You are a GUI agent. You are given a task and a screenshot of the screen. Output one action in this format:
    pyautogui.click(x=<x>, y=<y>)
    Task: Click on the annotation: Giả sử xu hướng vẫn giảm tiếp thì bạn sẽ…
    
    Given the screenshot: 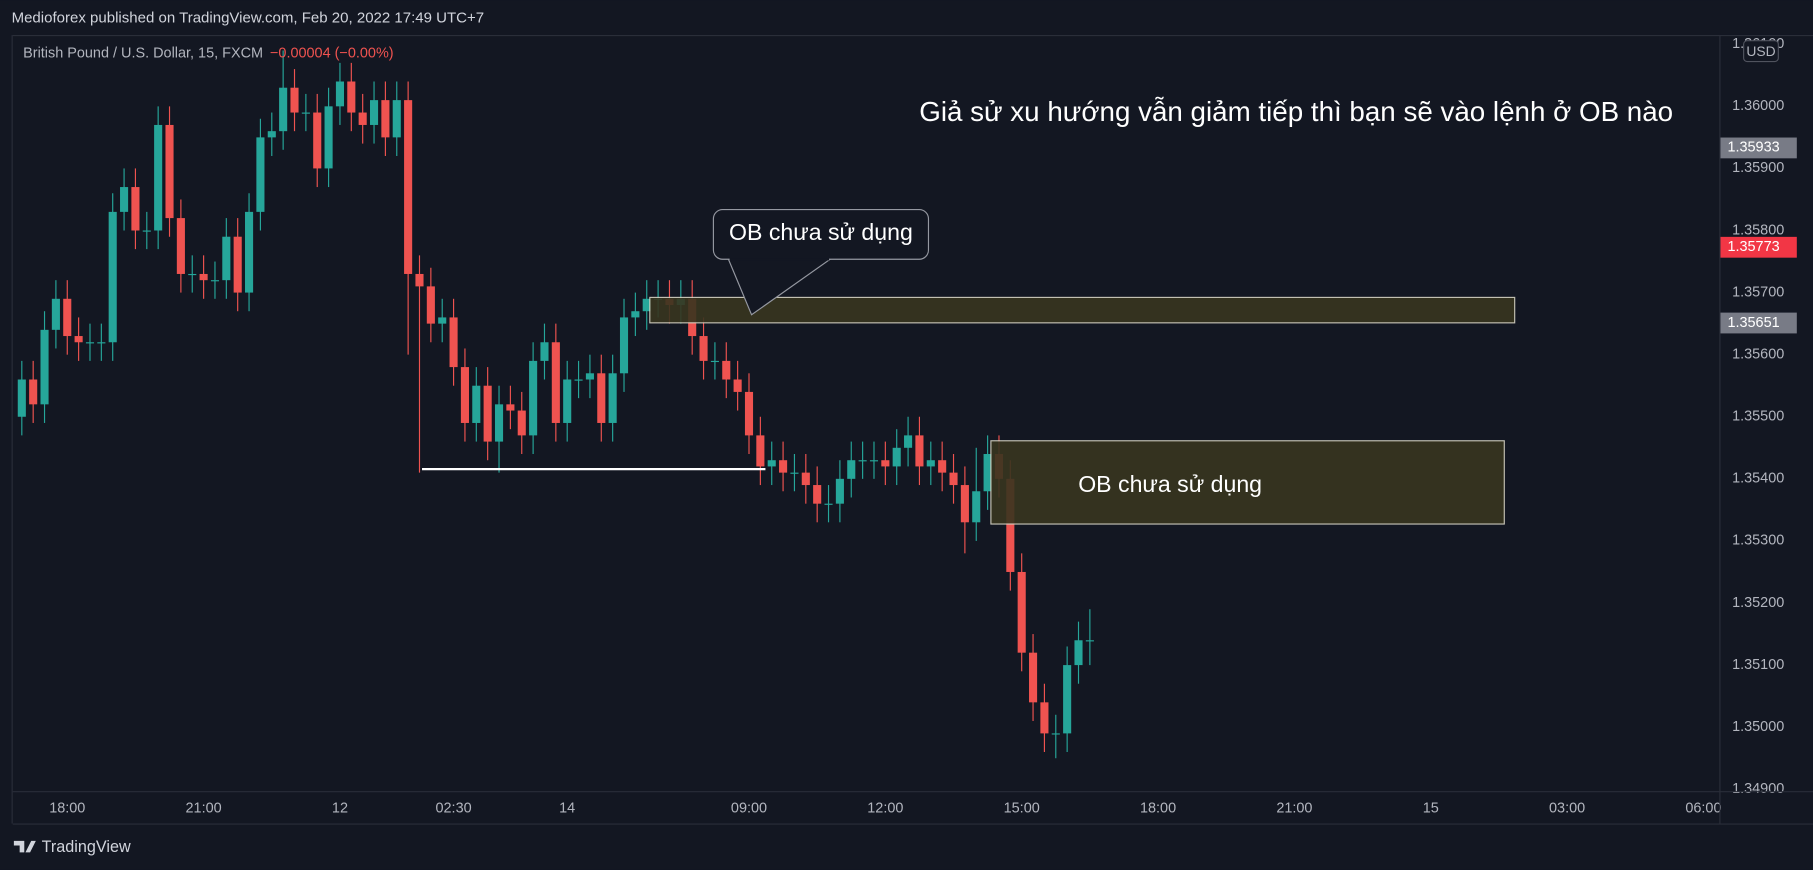 What is the action you would take?
    pyautogui.click(x=1296, y=111)
    